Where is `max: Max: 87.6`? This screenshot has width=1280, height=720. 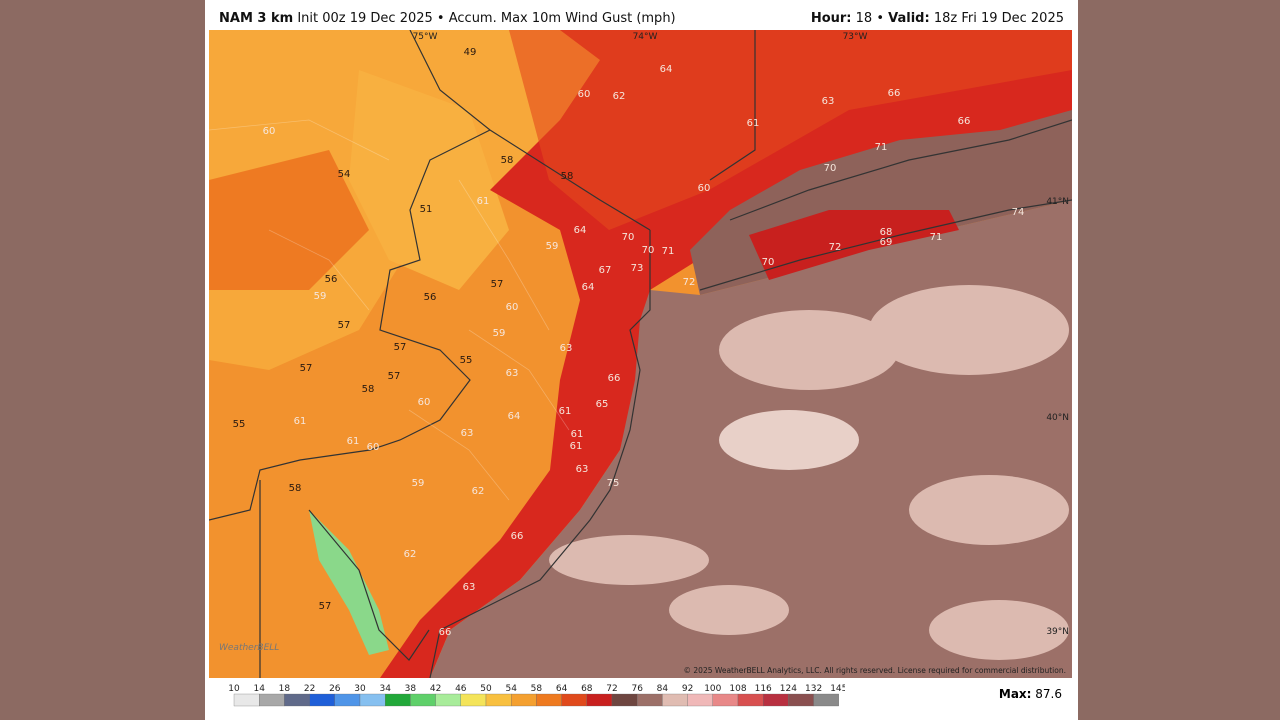
max: Max: 87.6 is located at coordinates (1030, 694).